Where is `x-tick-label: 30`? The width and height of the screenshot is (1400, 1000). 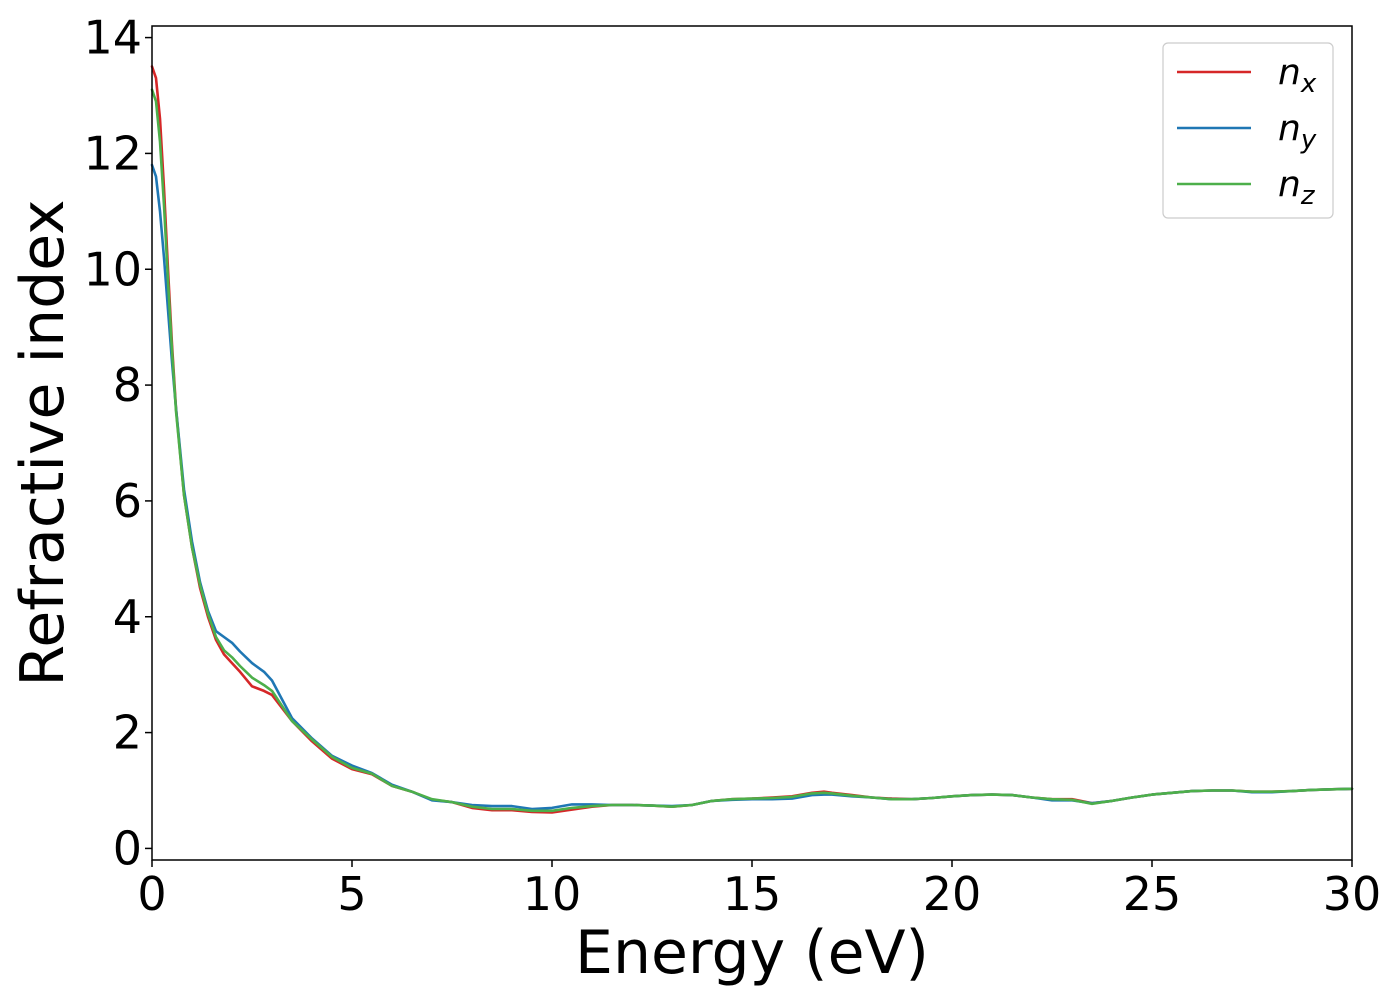
x-tick-label: 30 is located at coordinates (1352, 894).